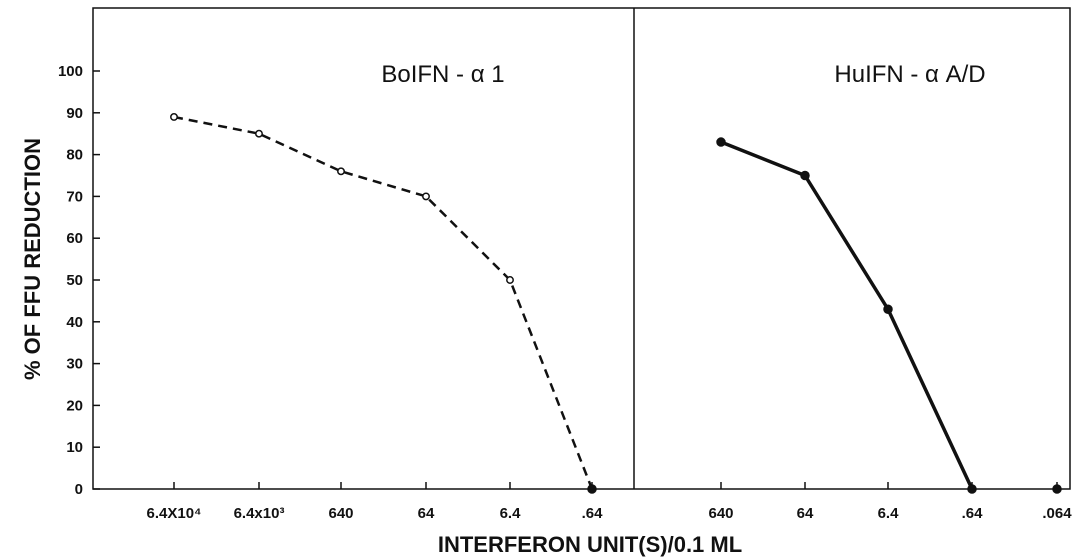 This screenshot has width=1073, height=560. Describe the element at coordinates (74, 238) in the screenshot. I see `y-tick-label: 60` at that location.